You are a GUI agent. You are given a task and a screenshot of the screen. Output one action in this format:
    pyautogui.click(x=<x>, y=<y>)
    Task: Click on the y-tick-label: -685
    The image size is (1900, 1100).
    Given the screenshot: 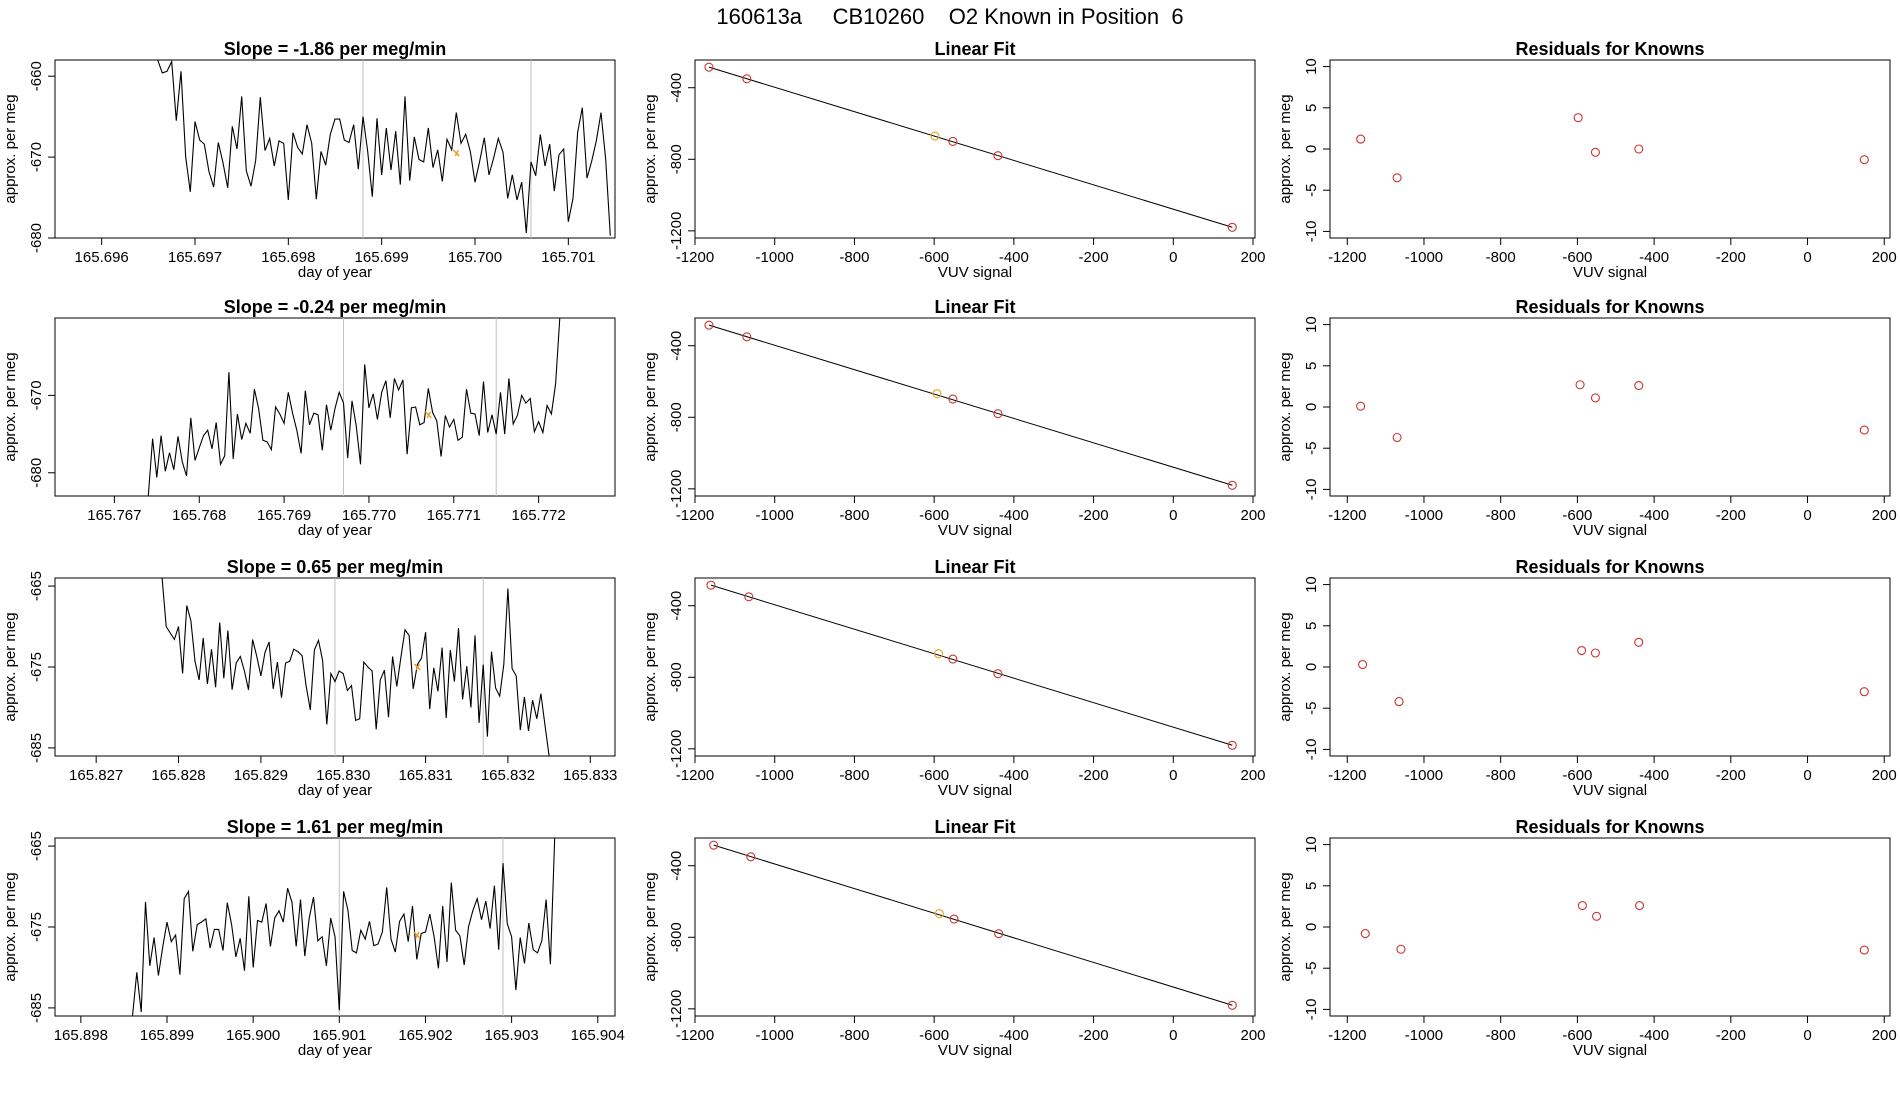 What is the action you would take?
    pyautogui.click(x=36, y=748)
    